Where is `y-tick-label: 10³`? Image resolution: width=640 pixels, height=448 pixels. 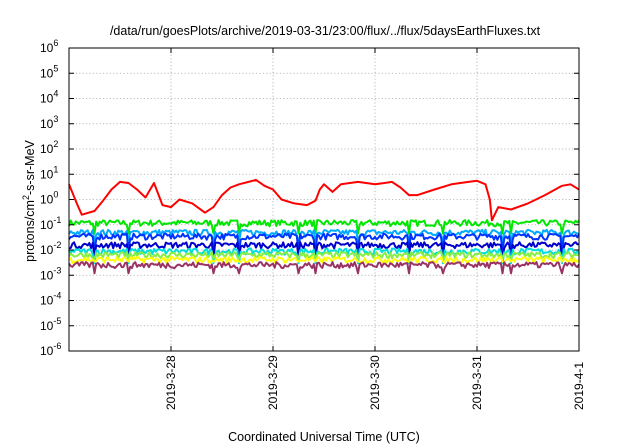 y-tick-label: 10³ is located at coordinates (49, 122).